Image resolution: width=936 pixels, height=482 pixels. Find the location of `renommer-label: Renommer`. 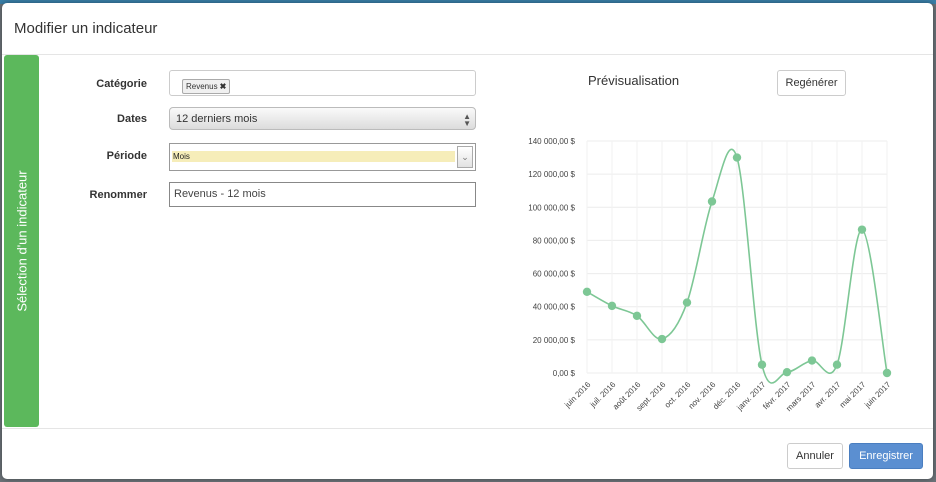

renommer-label: Renommer is located at coordinates (118, 195).